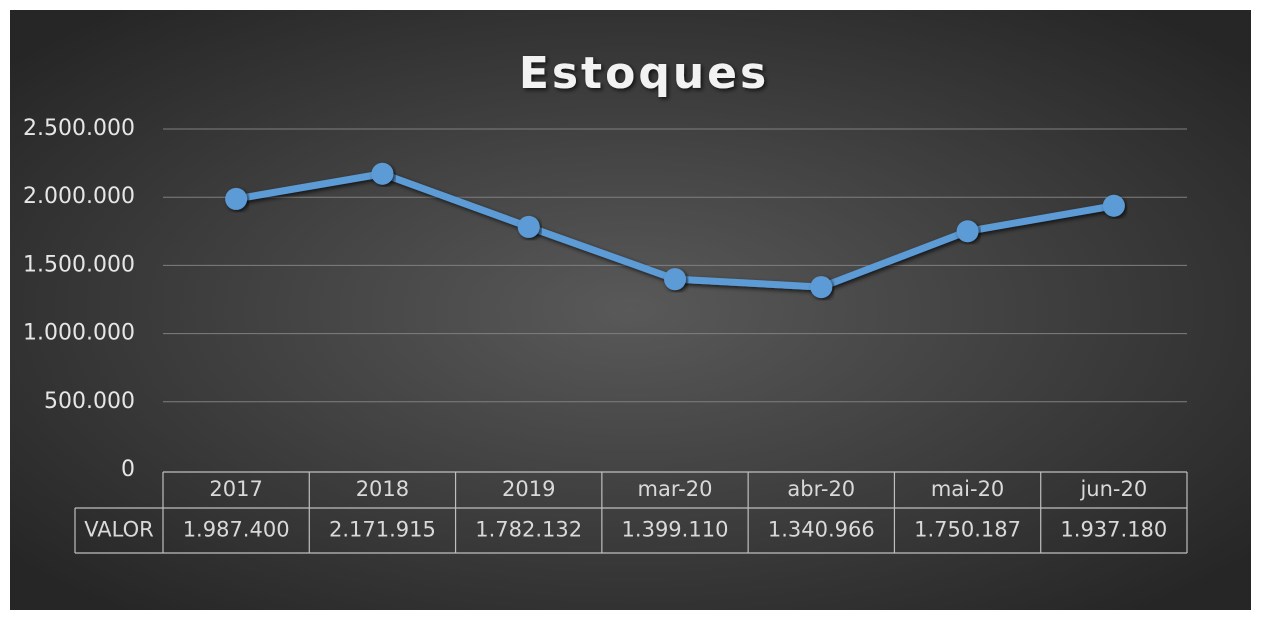 This screenshot has width=1261, height=618. I want to click on x-tick-label: 2019, so click(528, 489).